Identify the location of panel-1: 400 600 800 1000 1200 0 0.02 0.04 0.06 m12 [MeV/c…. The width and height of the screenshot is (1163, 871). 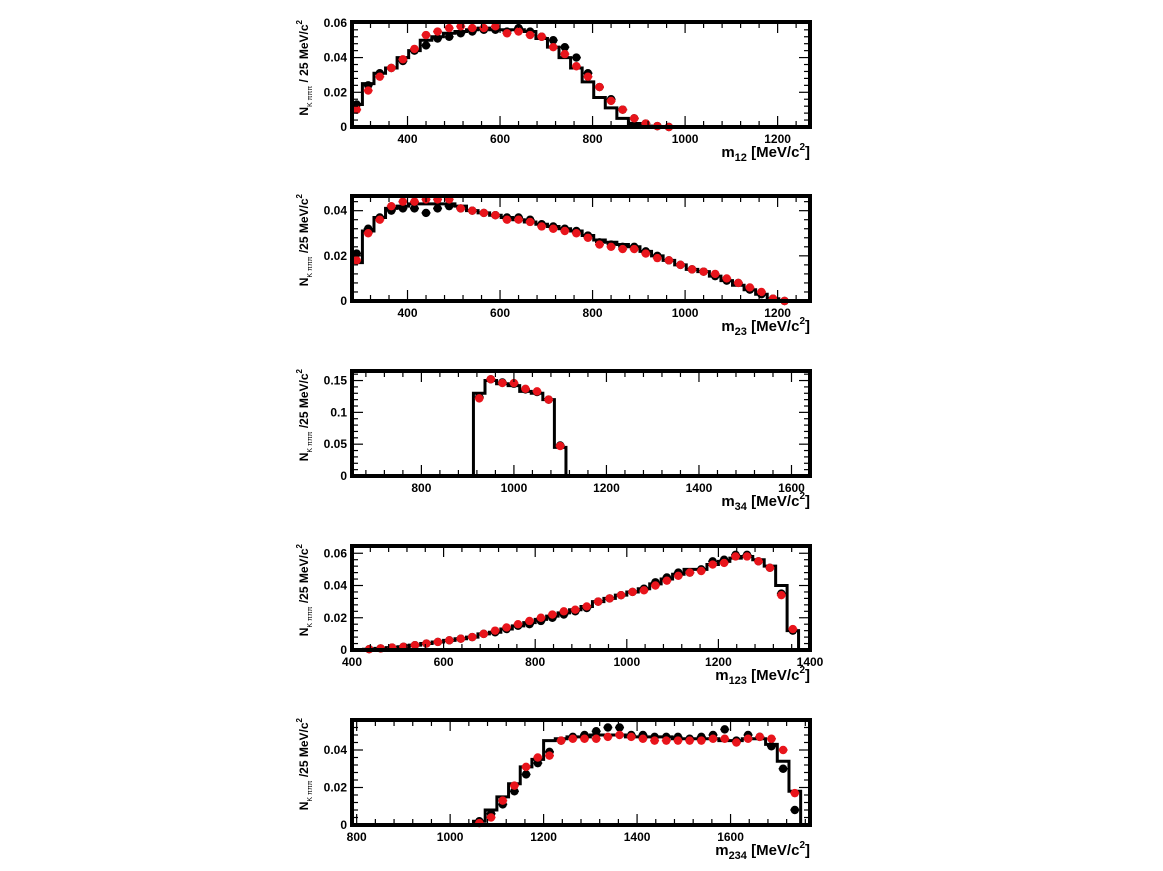
(553, 90).